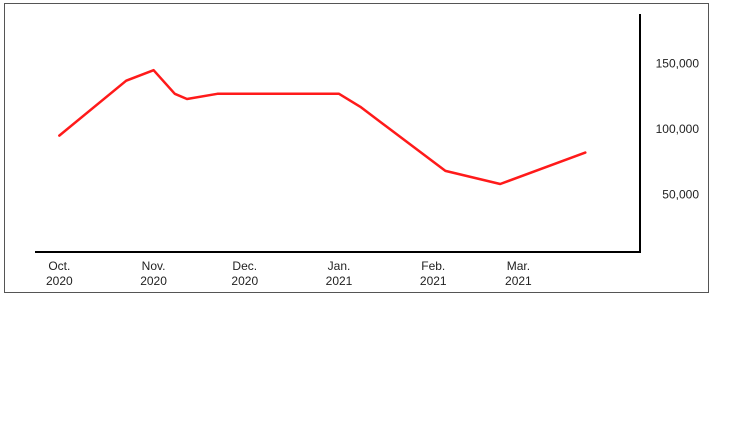 The width and height of the screenshot is (756, 447). I want to click on y-tick-label: 150,000, so click(678, 64).